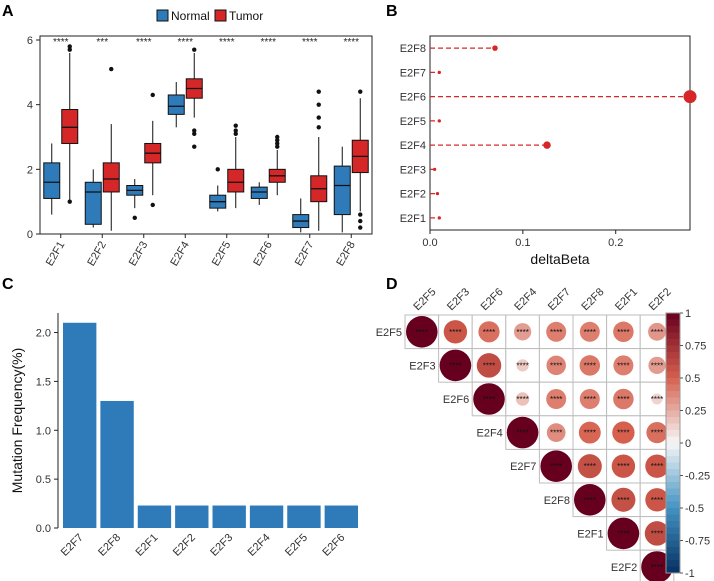 The image size is (714, 581). What do you see at coordinates (72, 545) in the screenshot?
I see `x-tick-label: E2F7` at bounding box center [72, 545].